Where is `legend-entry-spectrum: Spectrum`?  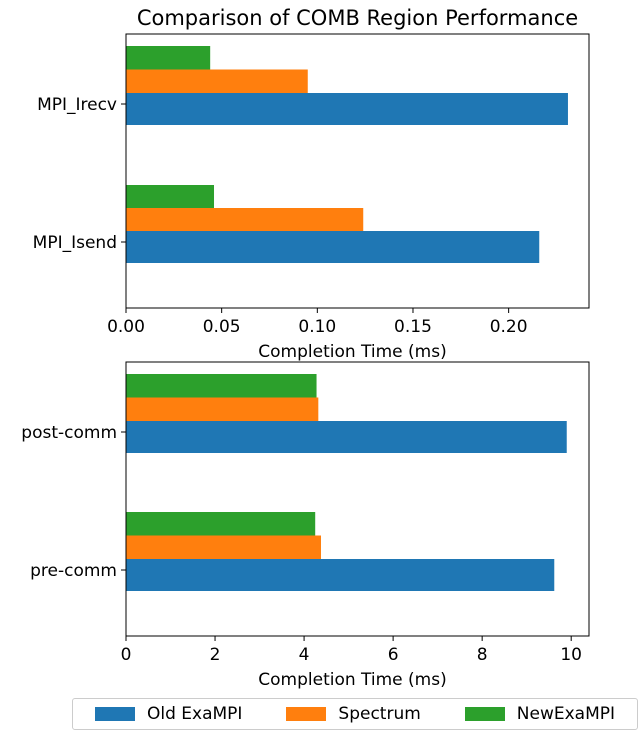 legend-entry-spectrum: Spectrum is located at coordinates (353, 714).